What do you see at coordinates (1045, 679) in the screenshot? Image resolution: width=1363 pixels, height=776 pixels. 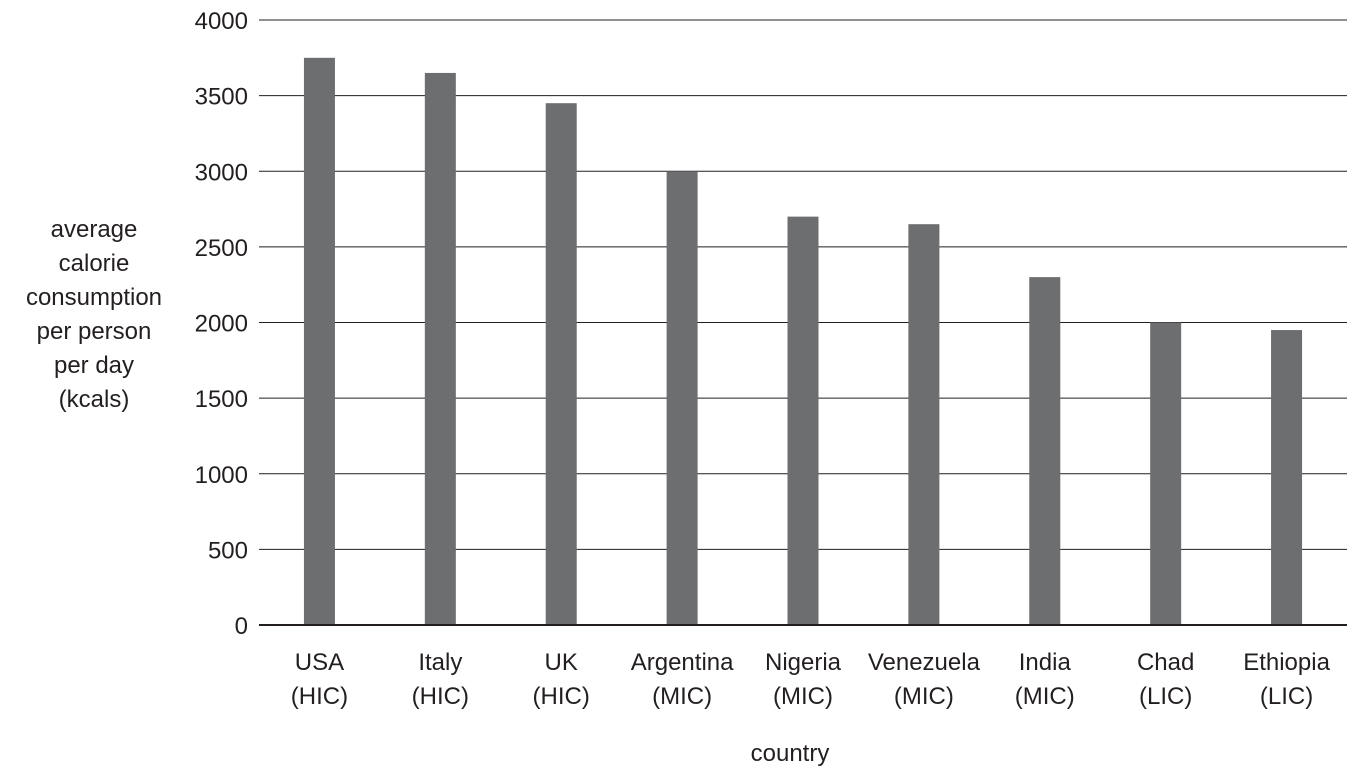 I see `x-tick-label: India (MIC)` at bounding box center [1045, 679].